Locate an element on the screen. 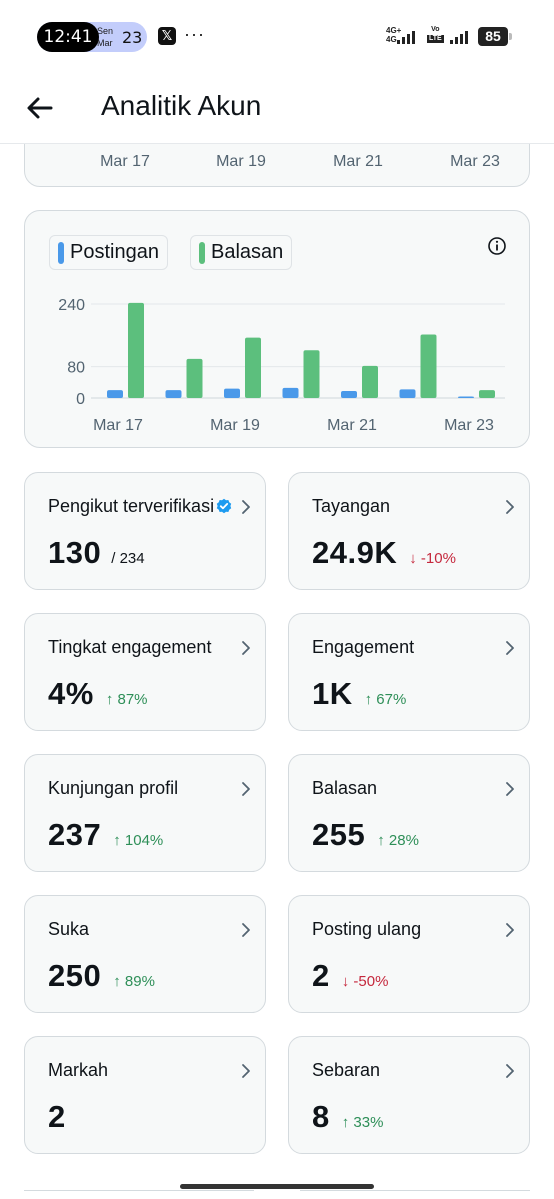 This screenshot has width=554, height=1199. home-indicator is located at coordinates (277, 1186).